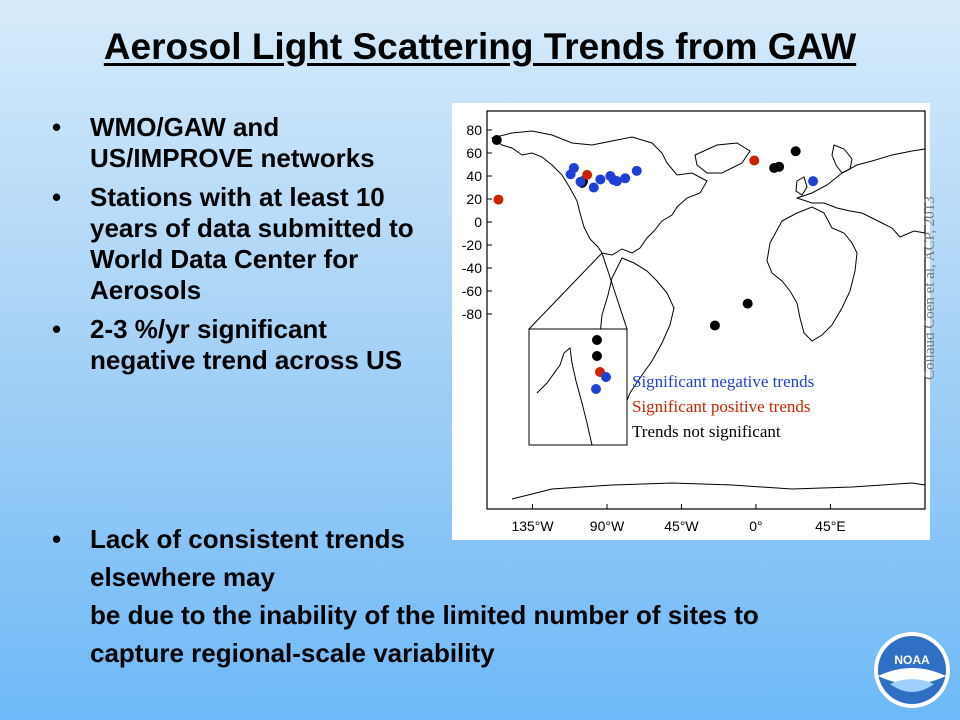  I want to click on y-axis-ticks: 80 60 40 20 0 -20 -40 -60 -80, so click(477, 222).